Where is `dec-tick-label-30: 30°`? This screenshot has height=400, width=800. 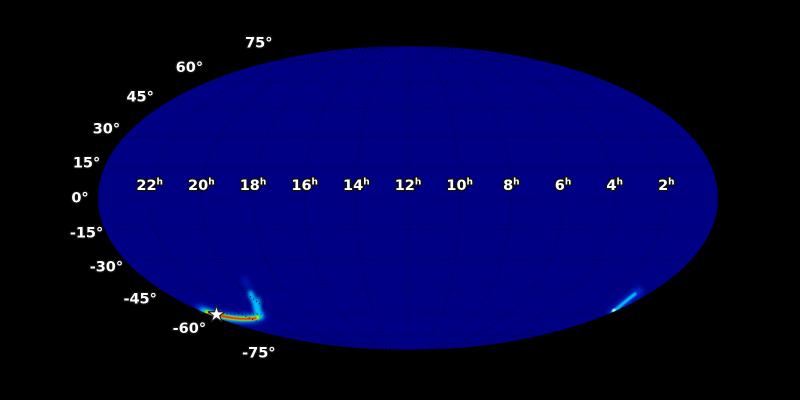 dec-tick-label-30: 30° is located at coordinates (106, 129).